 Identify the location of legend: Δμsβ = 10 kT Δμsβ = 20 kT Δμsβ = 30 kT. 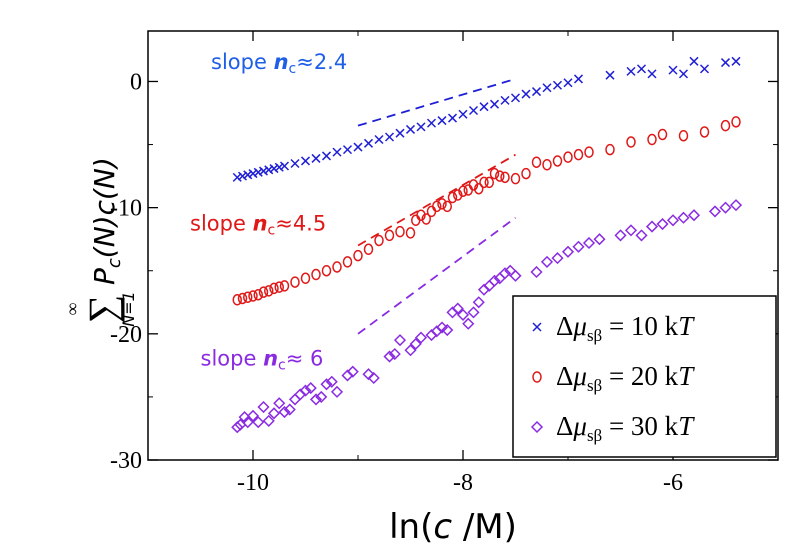
(644, 376).